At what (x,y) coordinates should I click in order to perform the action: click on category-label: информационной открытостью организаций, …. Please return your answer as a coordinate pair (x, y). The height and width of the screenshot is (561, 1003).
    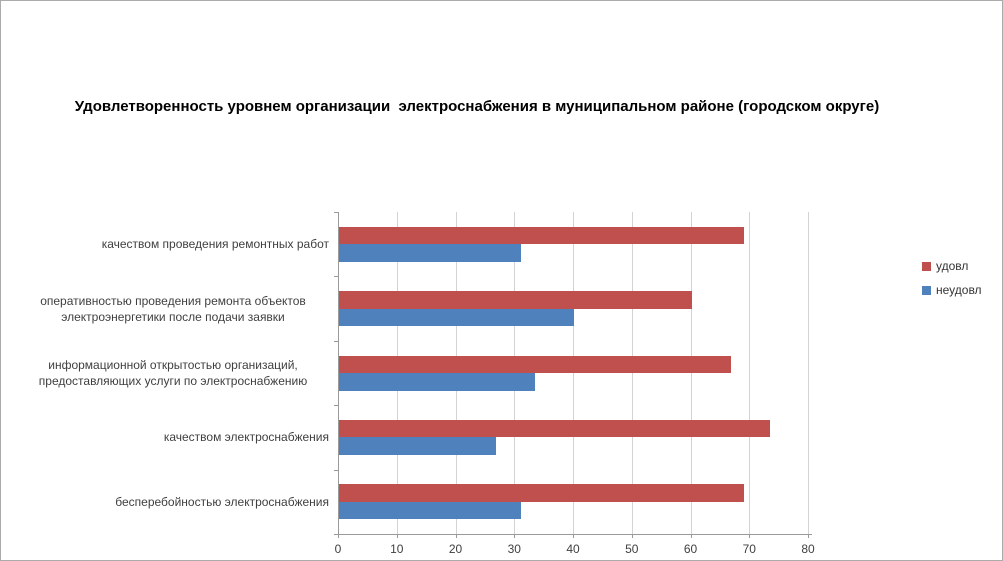
    Looking at the image, I should click on (173, 373).